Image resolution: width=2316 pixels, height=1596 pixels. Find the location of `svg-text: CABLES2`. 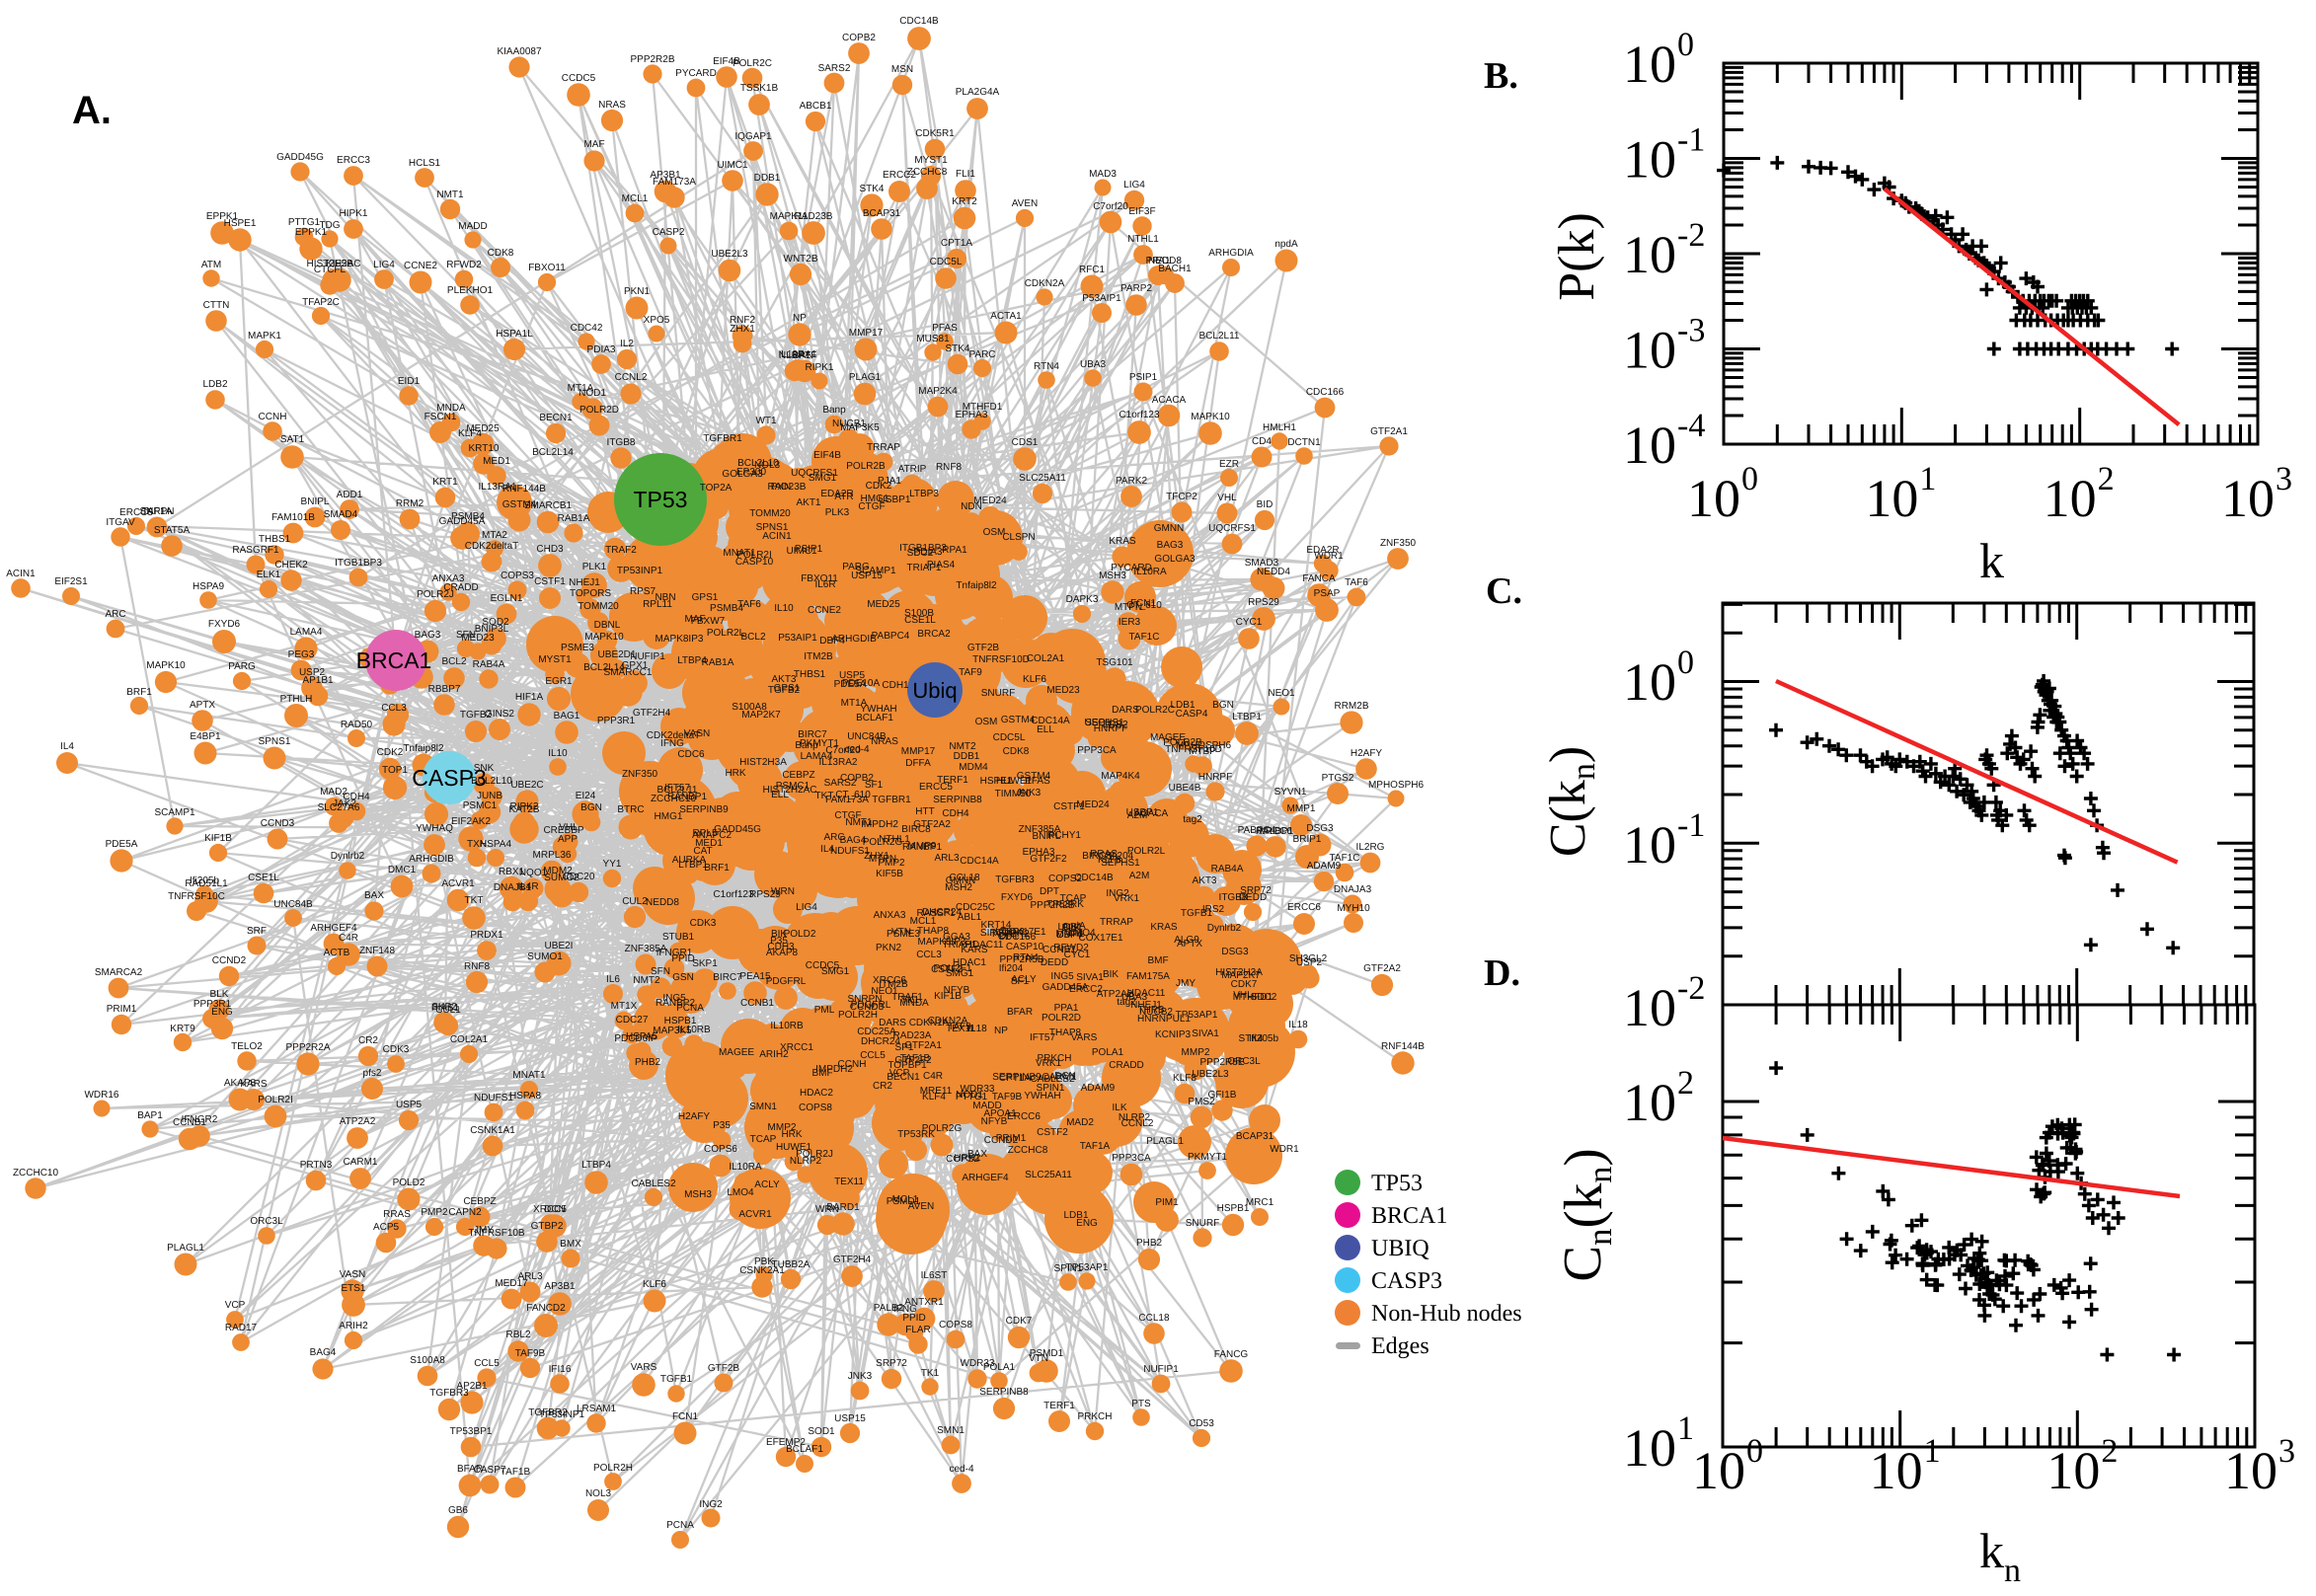

svg-text: CABLES2 is located at coordinates (653, 1183).